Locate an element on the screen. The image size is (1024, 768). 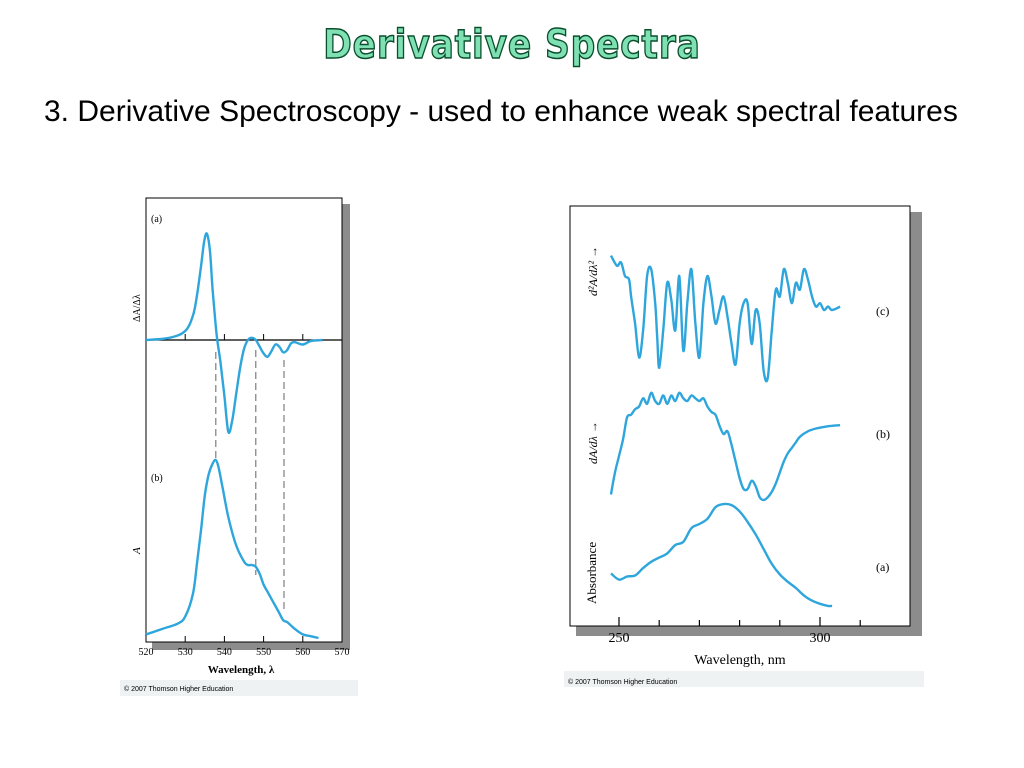
x-tick-label: 540 is located at coordinates (224, 652).